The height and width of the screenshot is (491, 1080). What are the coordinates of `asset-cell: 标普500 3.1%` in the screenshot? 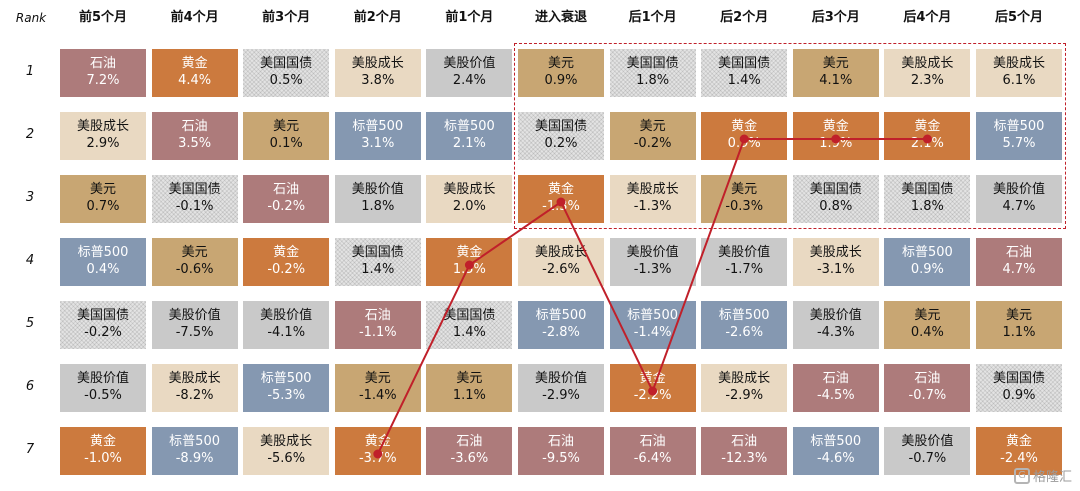 It's located at (377, 136).